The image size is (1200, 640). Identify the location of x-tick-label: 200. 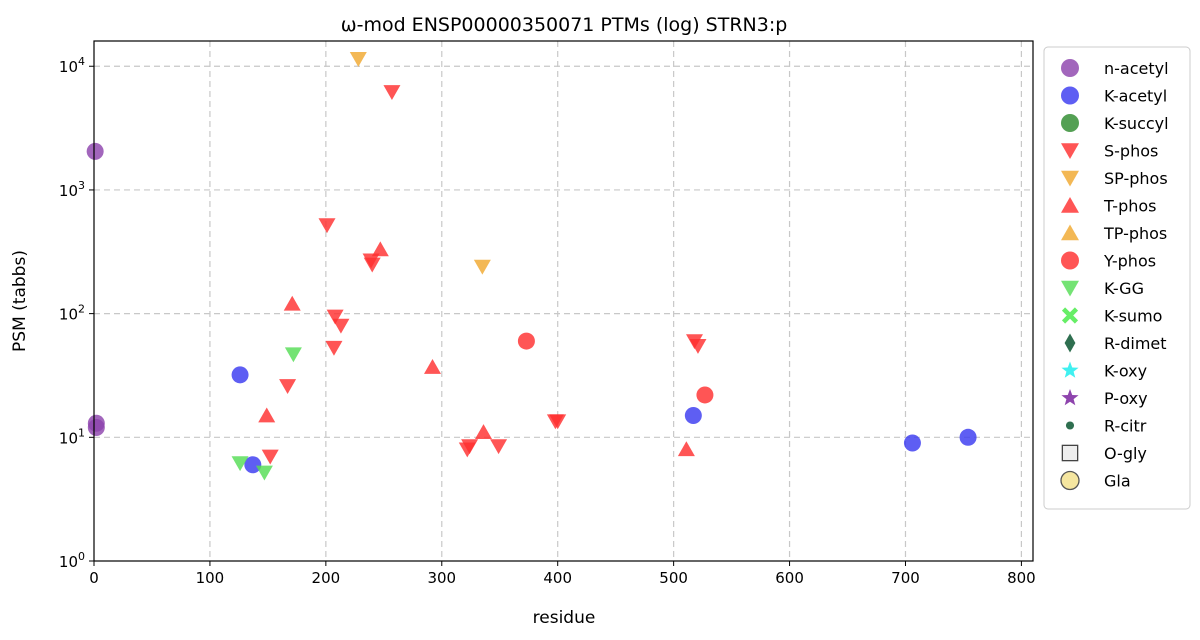
(326, 578).